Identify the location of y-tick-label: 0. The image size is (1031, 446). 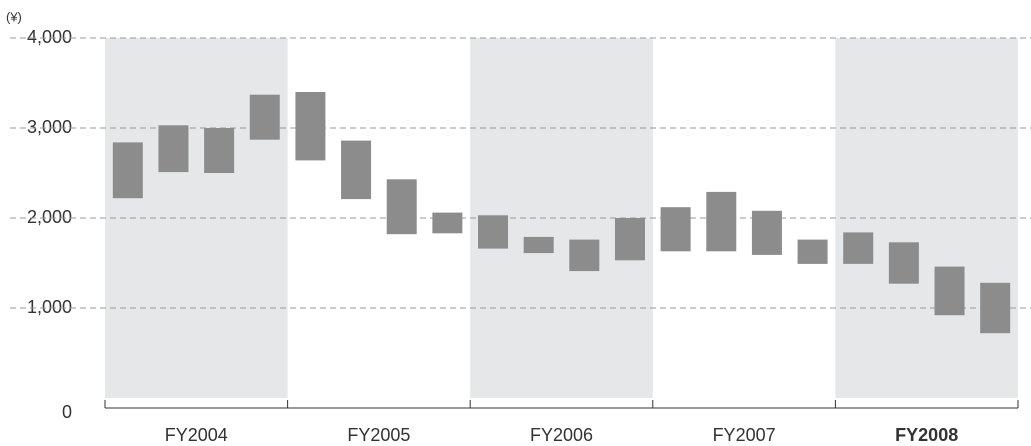
(67, 412).